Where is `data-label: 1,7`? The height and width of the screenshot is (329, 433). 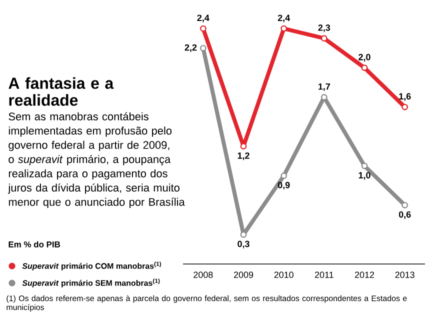 data-label: 1,7 is located at coordinates (324, 87).